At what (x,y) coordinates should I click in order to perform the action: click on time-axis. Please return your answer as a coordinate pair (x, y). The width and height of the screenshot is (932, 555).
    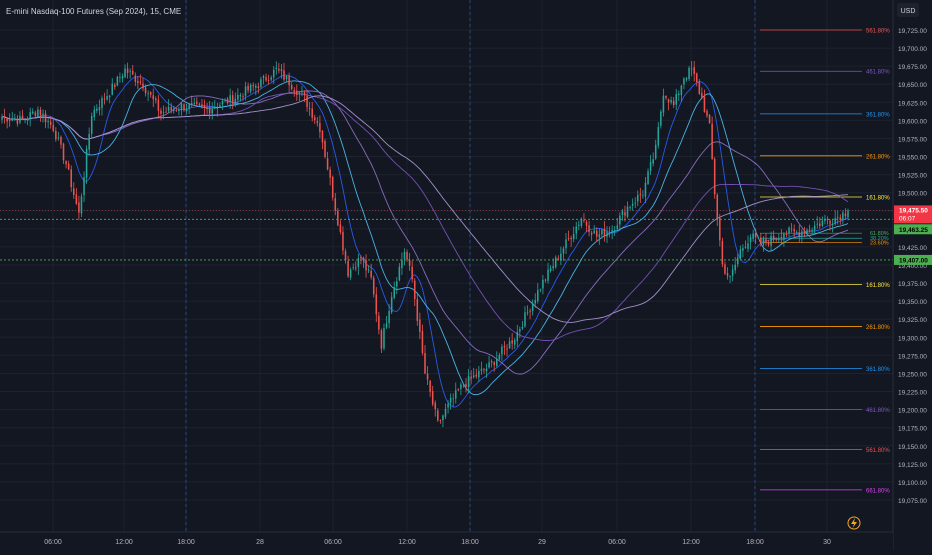
    Looking at the image, I should click on (446, 541).